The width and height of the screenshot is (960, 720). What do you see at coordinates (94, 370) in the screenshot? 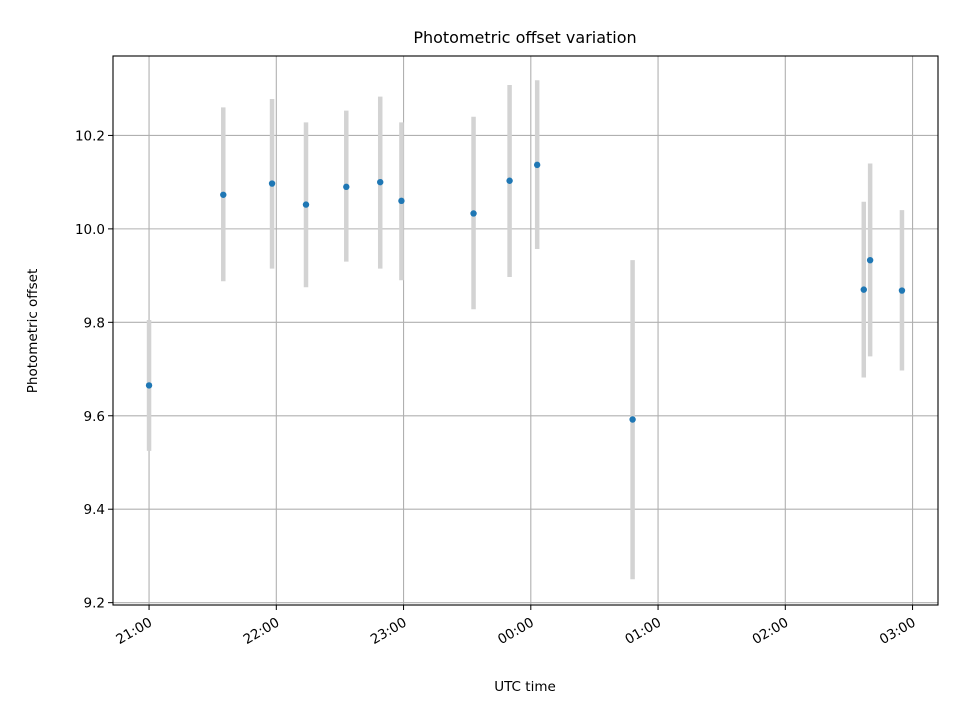
I see `y-axis: 9.2 9.4 9.6 9.8 10.0 10.2` at bounding box center [94, 370].